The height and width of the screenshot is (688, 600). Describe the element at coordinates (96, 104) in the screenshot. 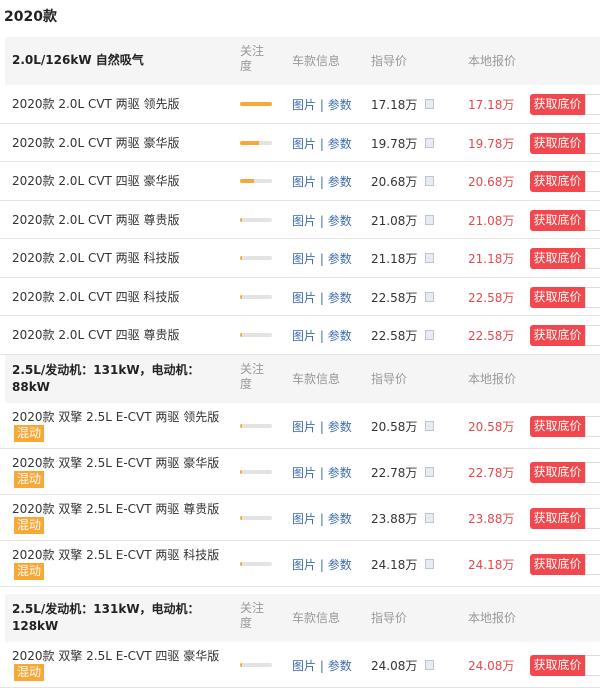

I see `model-name: 2020款 2.0L CVT 两驱 领先版` at that location.